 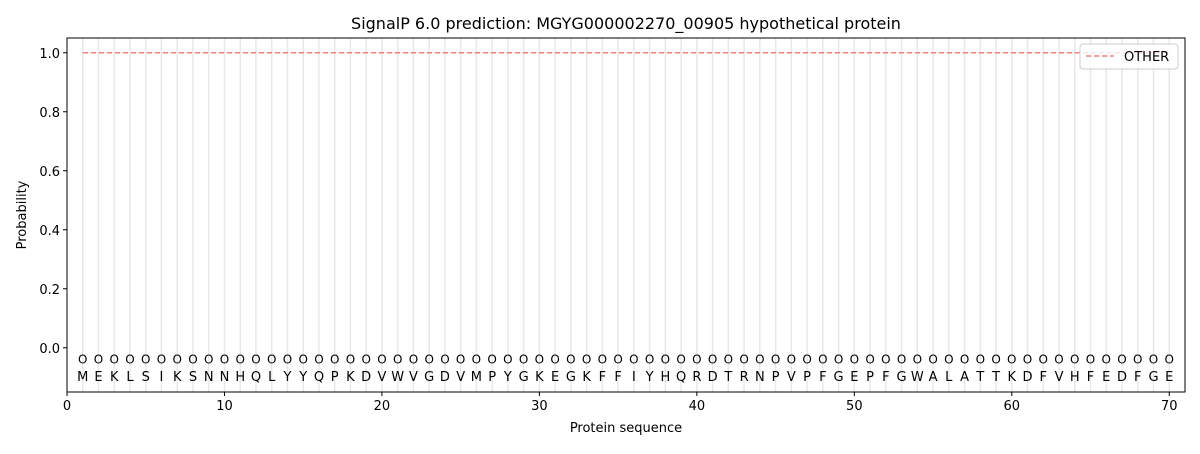 I want to click on residue-label: L, so click(x=949, y=377).